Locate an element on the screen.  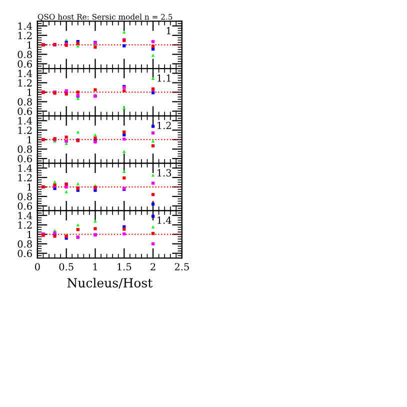
x-tick-label: 0 is located at coordinates (37, 266).